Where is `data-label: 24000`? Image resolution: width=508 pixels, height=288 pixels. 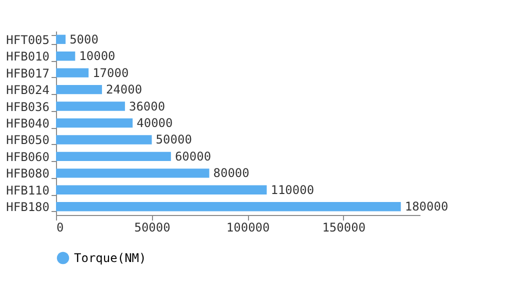
data-label: 24000 is located at coordinates (124, 89).